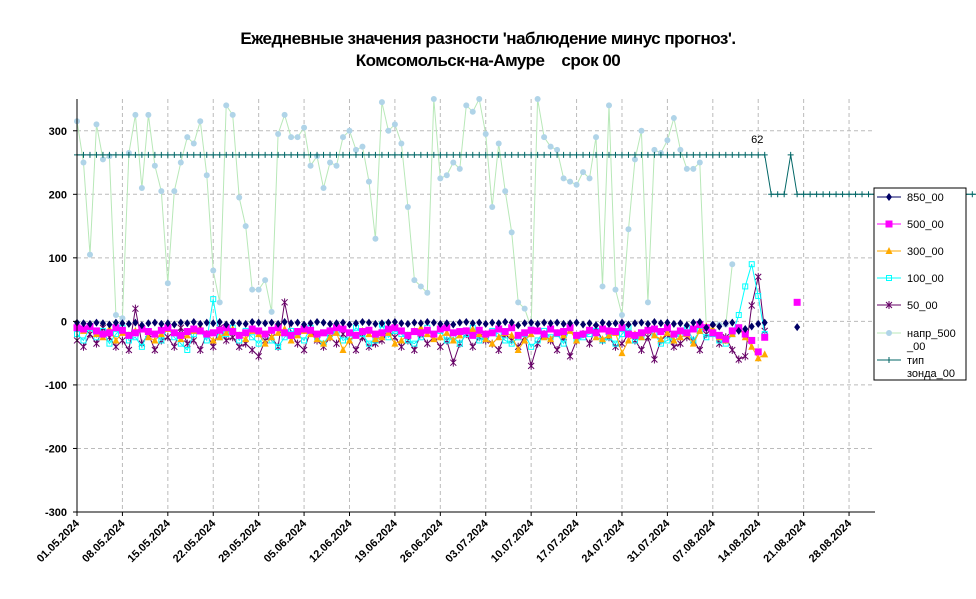 The image size is (976, 599). I want to click on x-tick-label: 31.07.2024, so click(649, 541).